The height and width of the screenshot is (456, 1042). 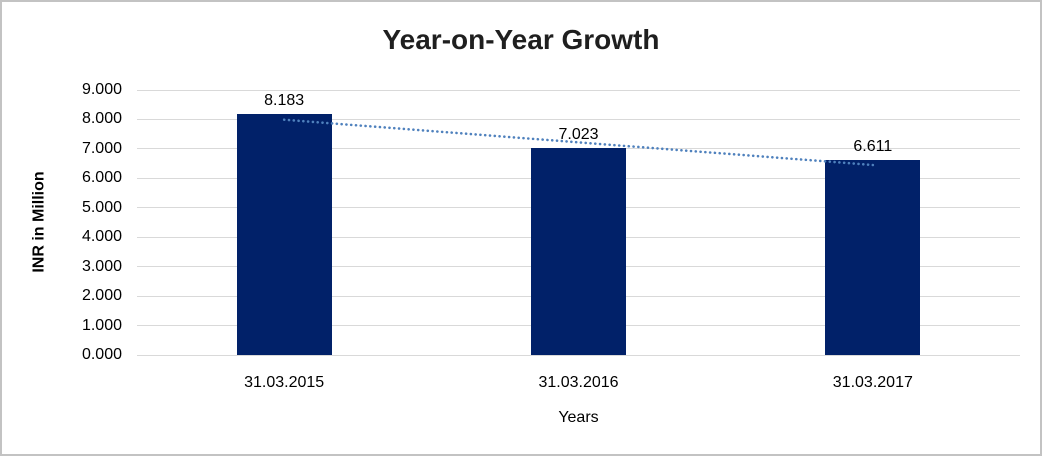 What do you see at coordinates (101, 237) in the screenshot?
I see `y-tick-label: 4.000` at bounding box center [101, 237].